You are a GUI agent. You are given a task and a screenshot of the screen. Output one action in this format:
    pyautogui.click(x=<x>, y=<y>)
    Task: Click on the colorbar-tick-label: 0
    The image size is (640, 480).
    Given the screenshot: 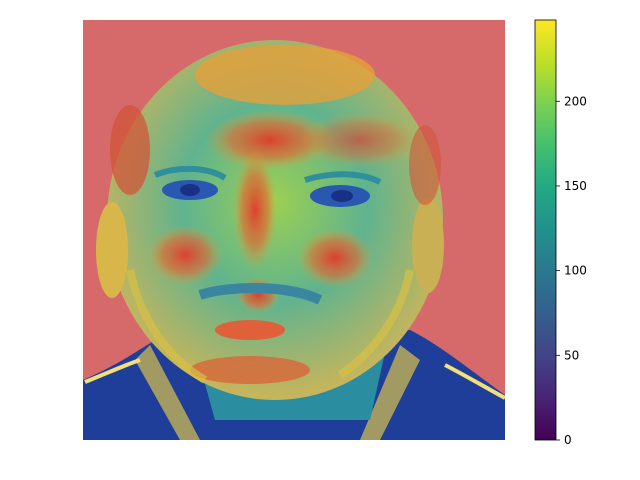 What is the action you would take?
    pyautogui.click(x=568, y=440)
    